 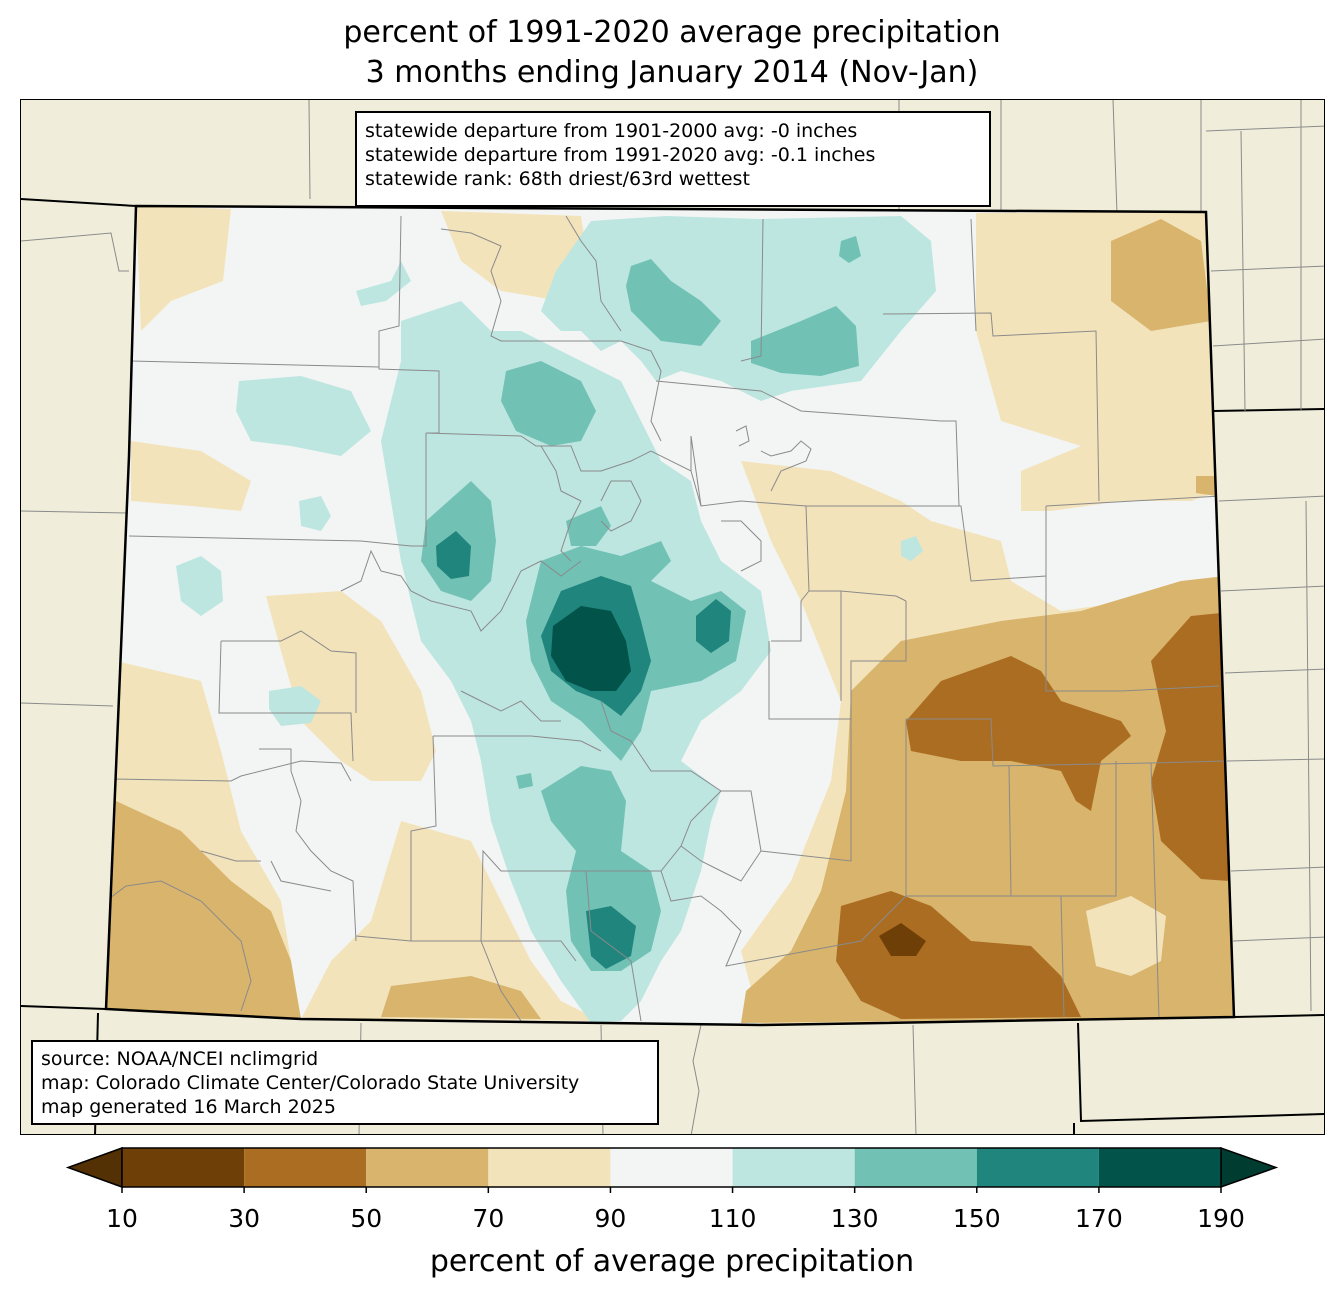 I want to click on colorbar-tick-label: 130, so click(x=854, y=1218).